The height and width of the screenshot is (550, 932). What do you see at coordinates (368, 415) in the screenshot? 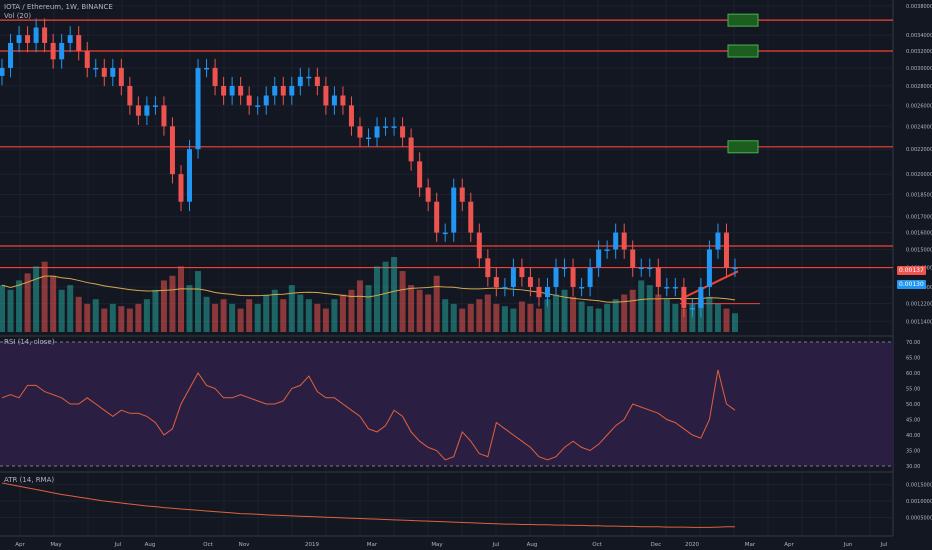
I see `rsi-line` at bounding box center [368, 415].